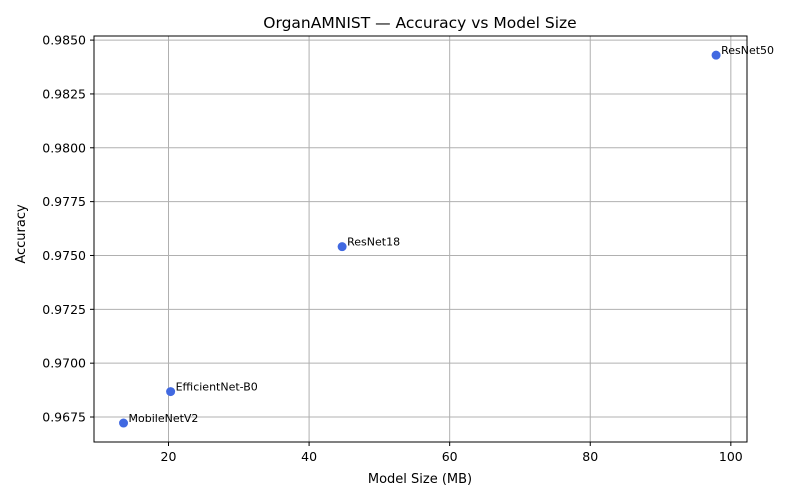 The image size is (800, 500). Describe the element at coordinates (64, 147) in the screenshot. I see `y-tick-label: 0.9800` at that location.